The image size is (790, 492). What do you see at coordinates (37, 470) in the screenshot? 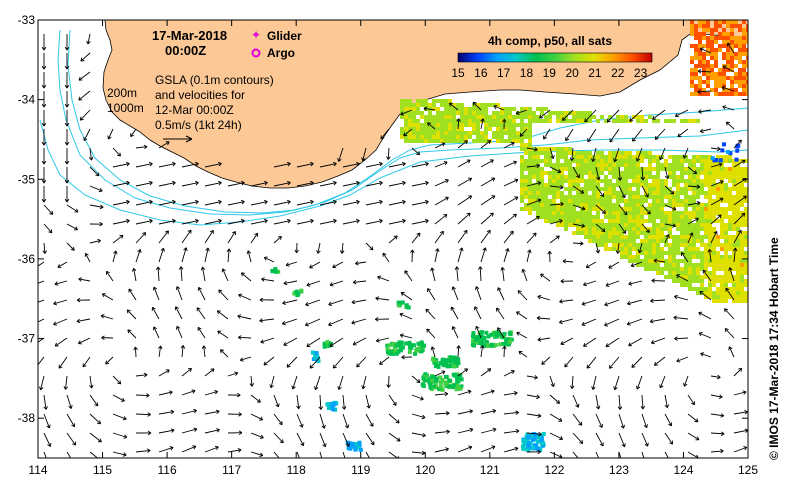
I see `x-tick-label: 114` at bounding box center [37, 470].